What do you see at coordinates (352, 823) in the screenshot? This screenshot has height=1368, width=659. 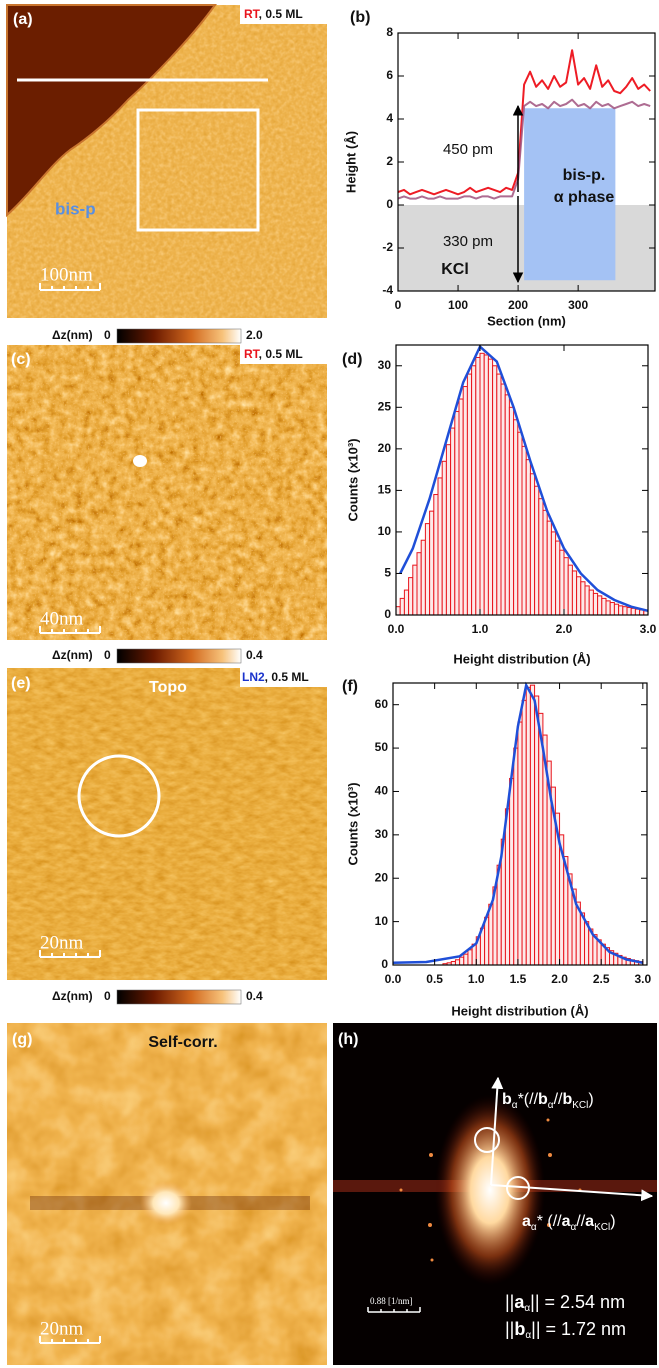 I see `y-axis-label: Counts (x10³)` at bounding box center [352, 823].